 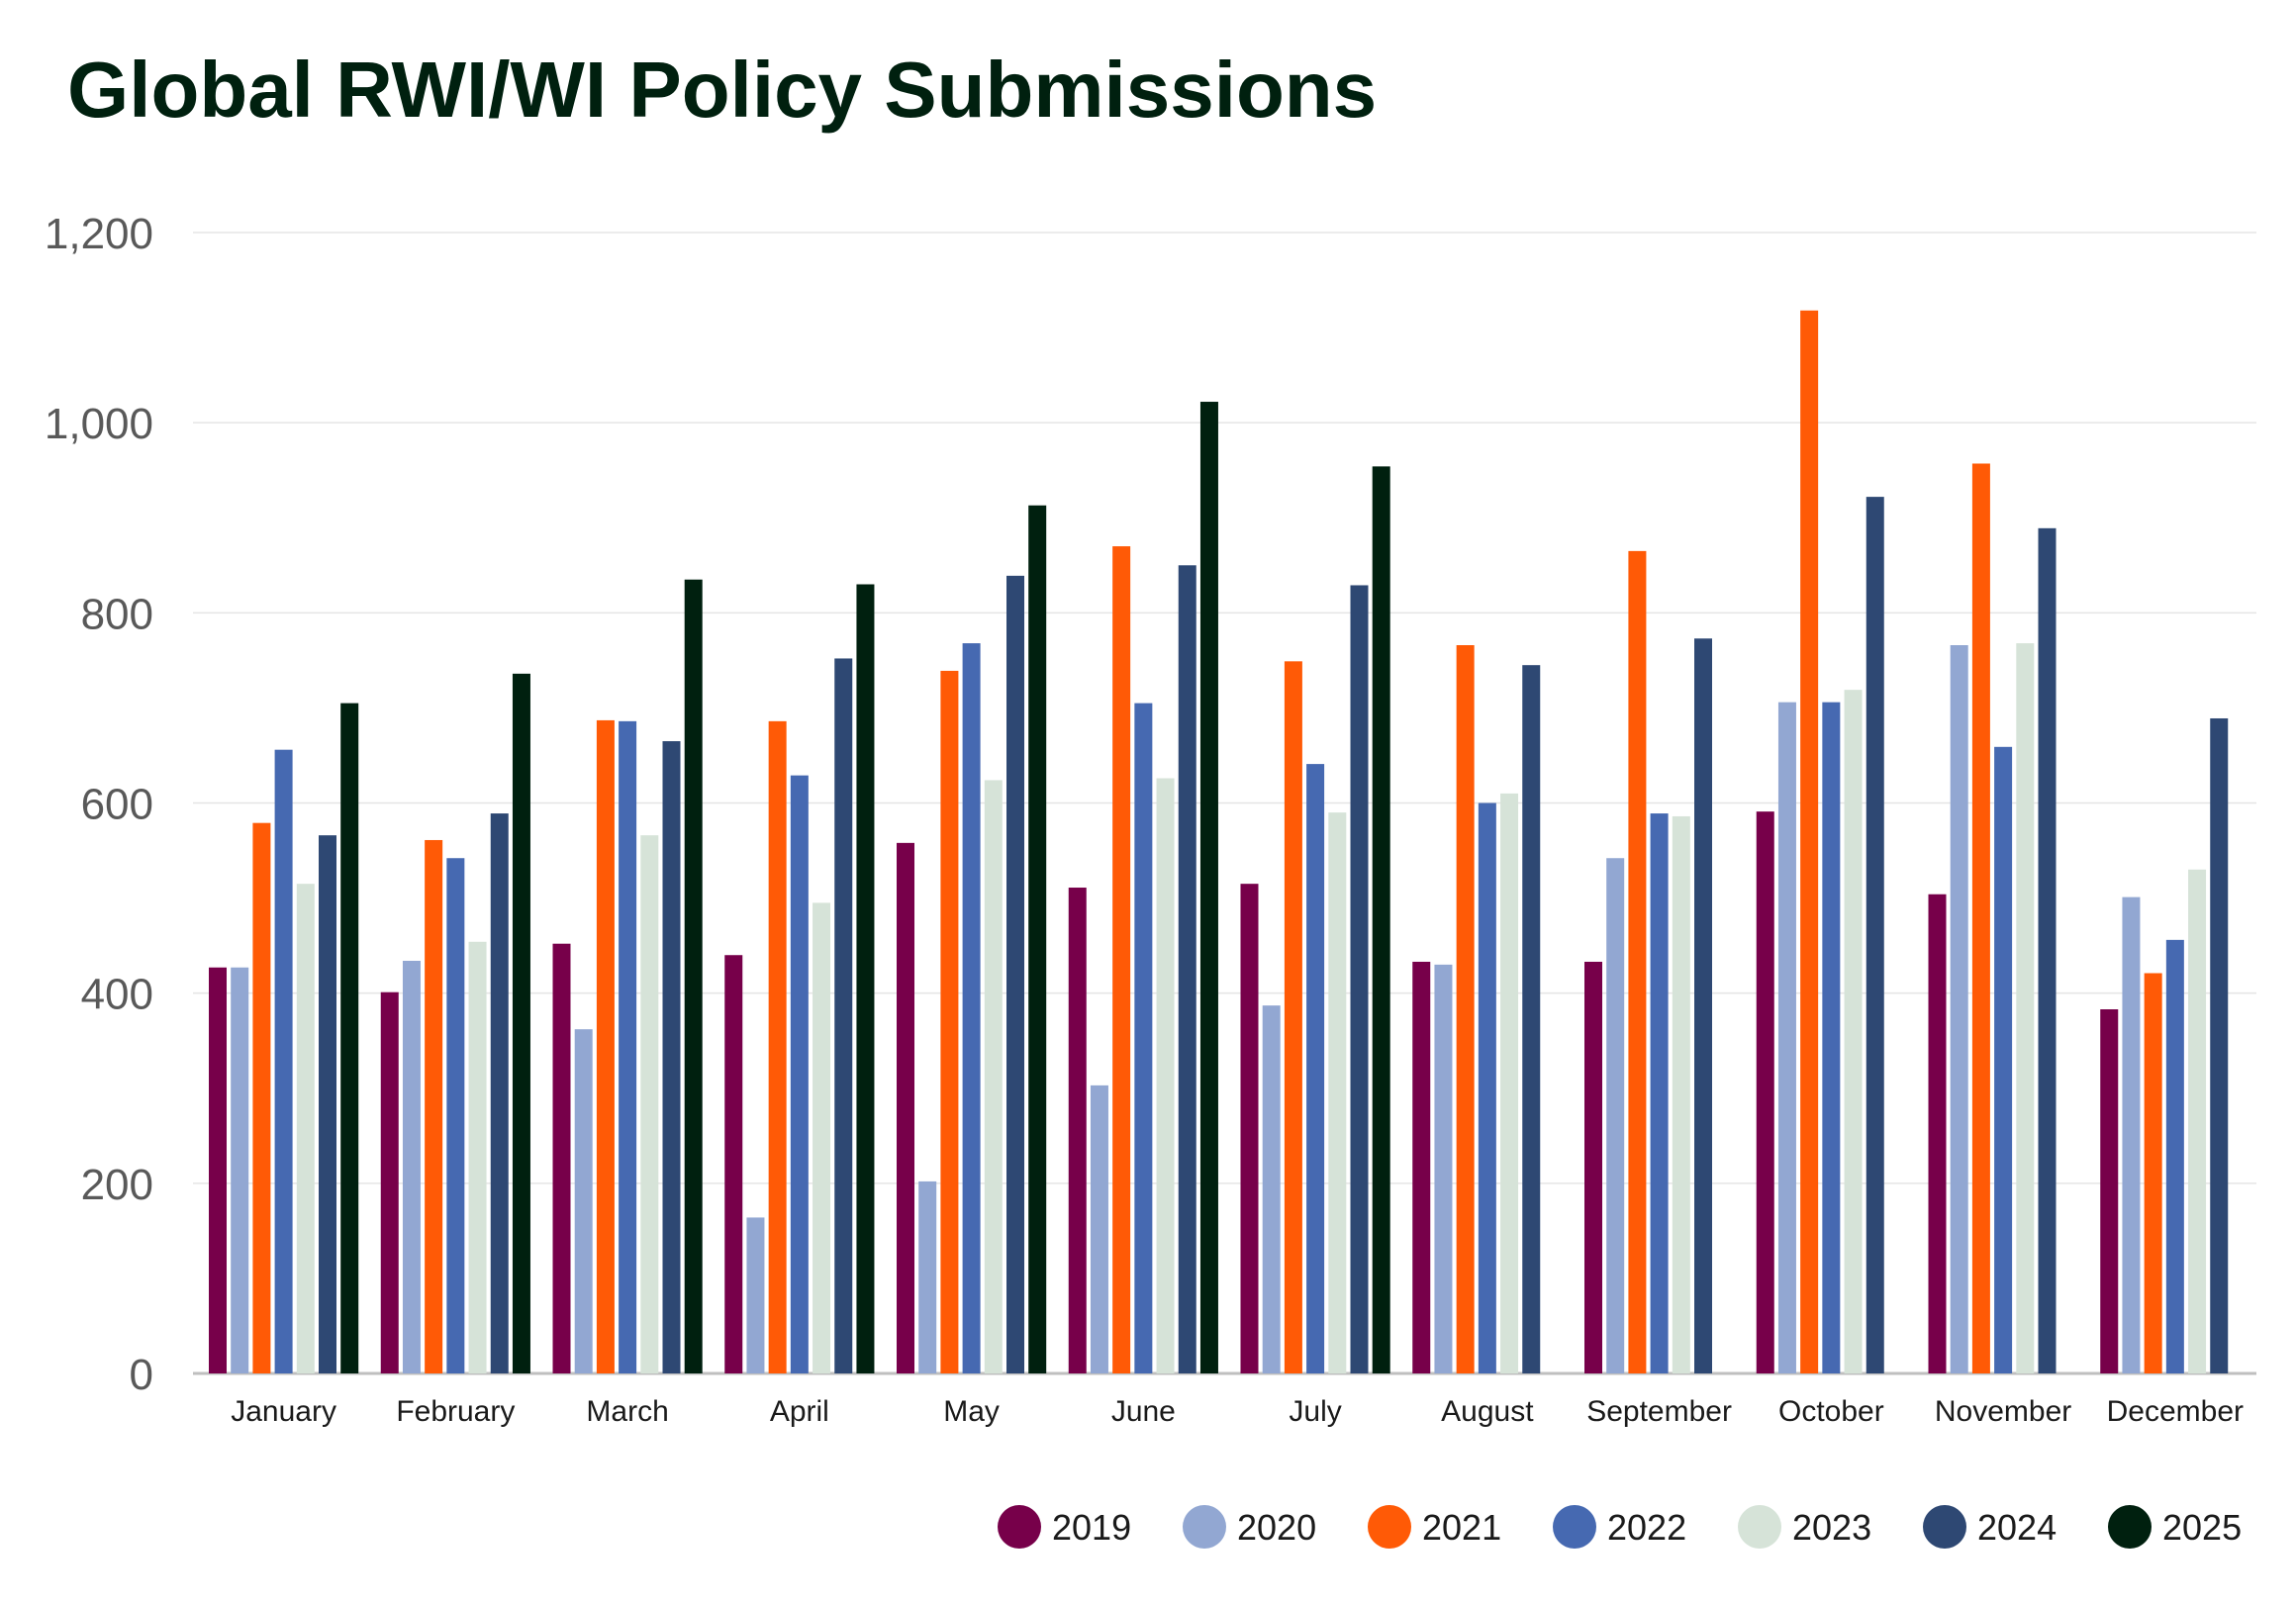 I want to click on legend-label: 2023, so click(x=1831, y=1527).